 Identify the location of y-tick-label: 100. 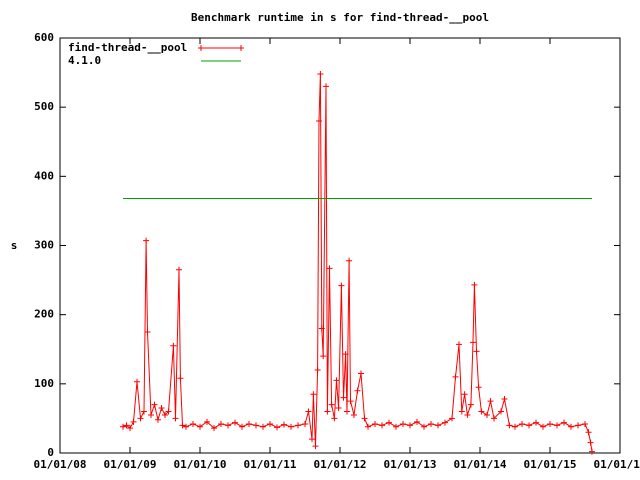
(44, 383).